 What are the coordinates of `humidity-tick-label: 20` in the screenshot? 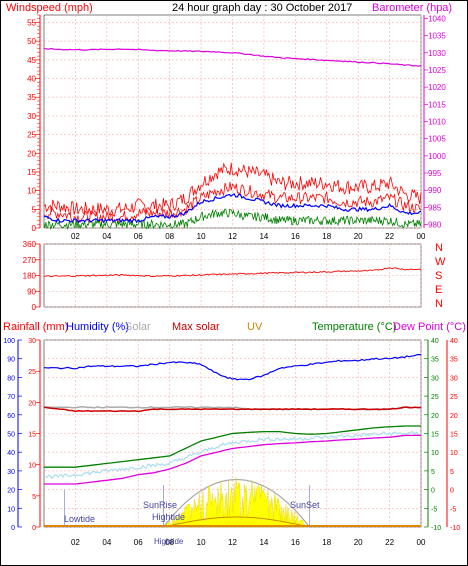 It's located at (11, 491).